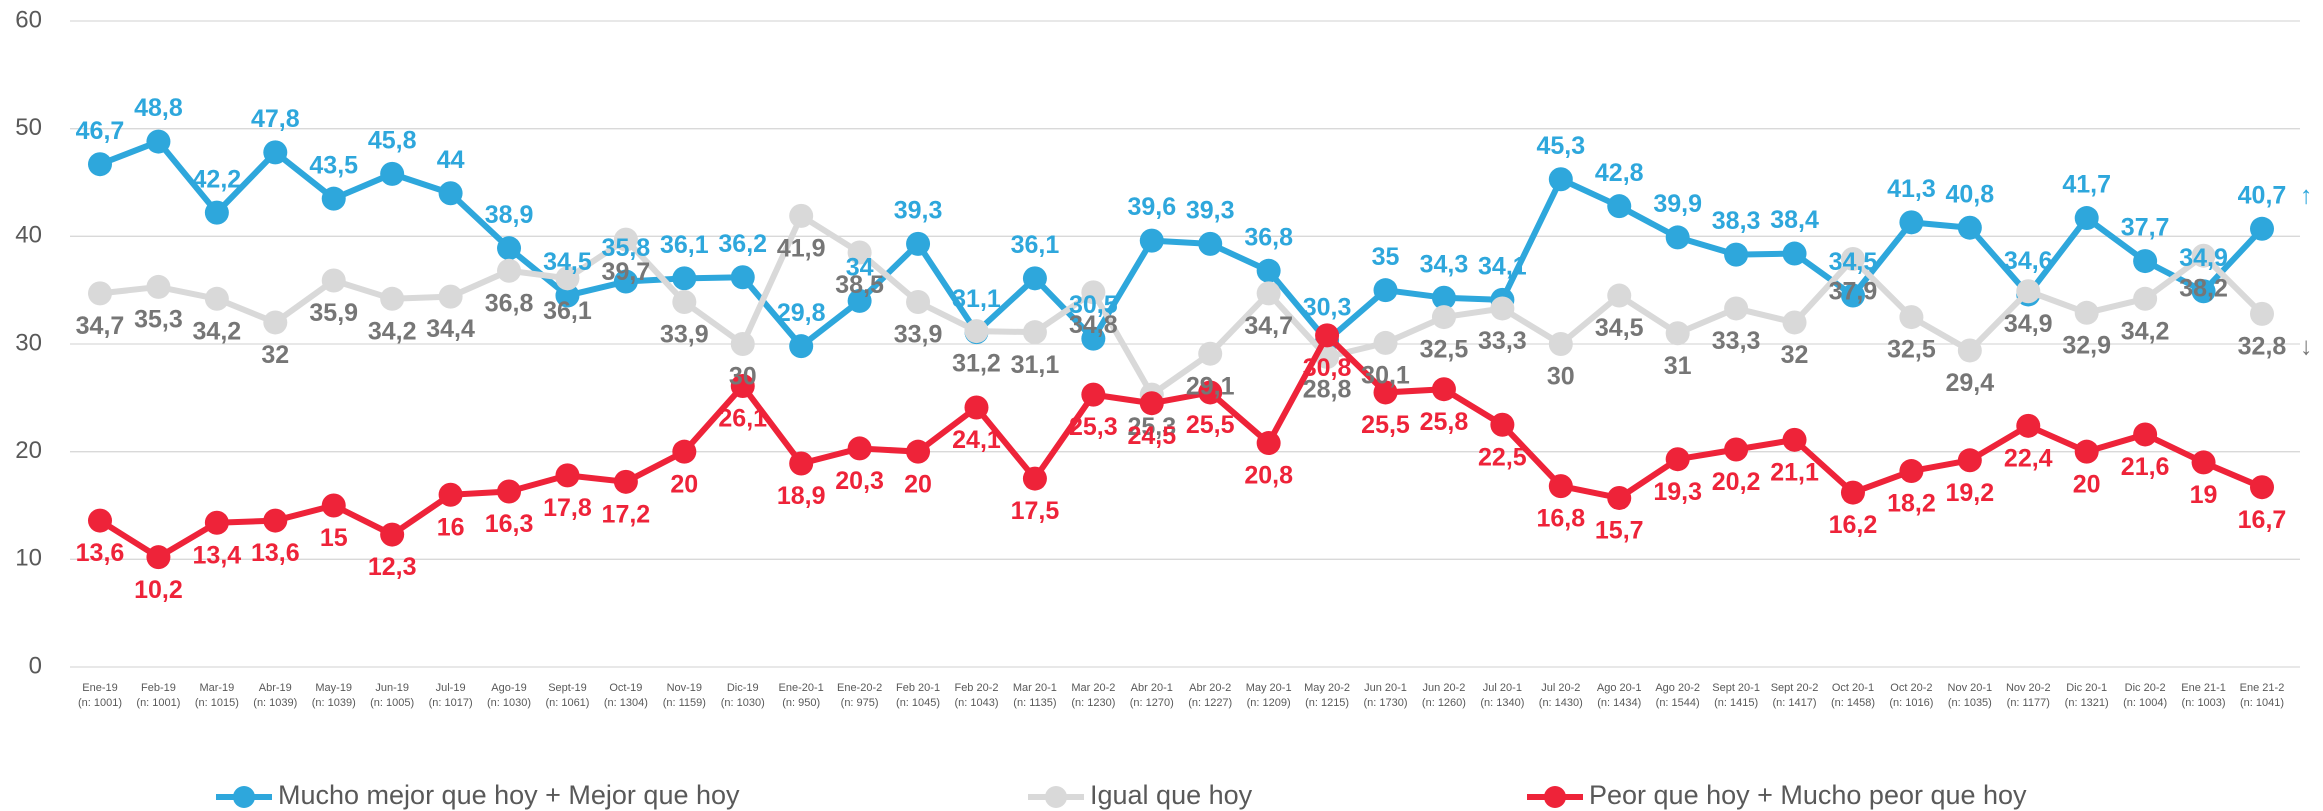 The height and width of the screenshot is (811, 2323). I want to click on data-label: 38,3, so click(1736, 221).